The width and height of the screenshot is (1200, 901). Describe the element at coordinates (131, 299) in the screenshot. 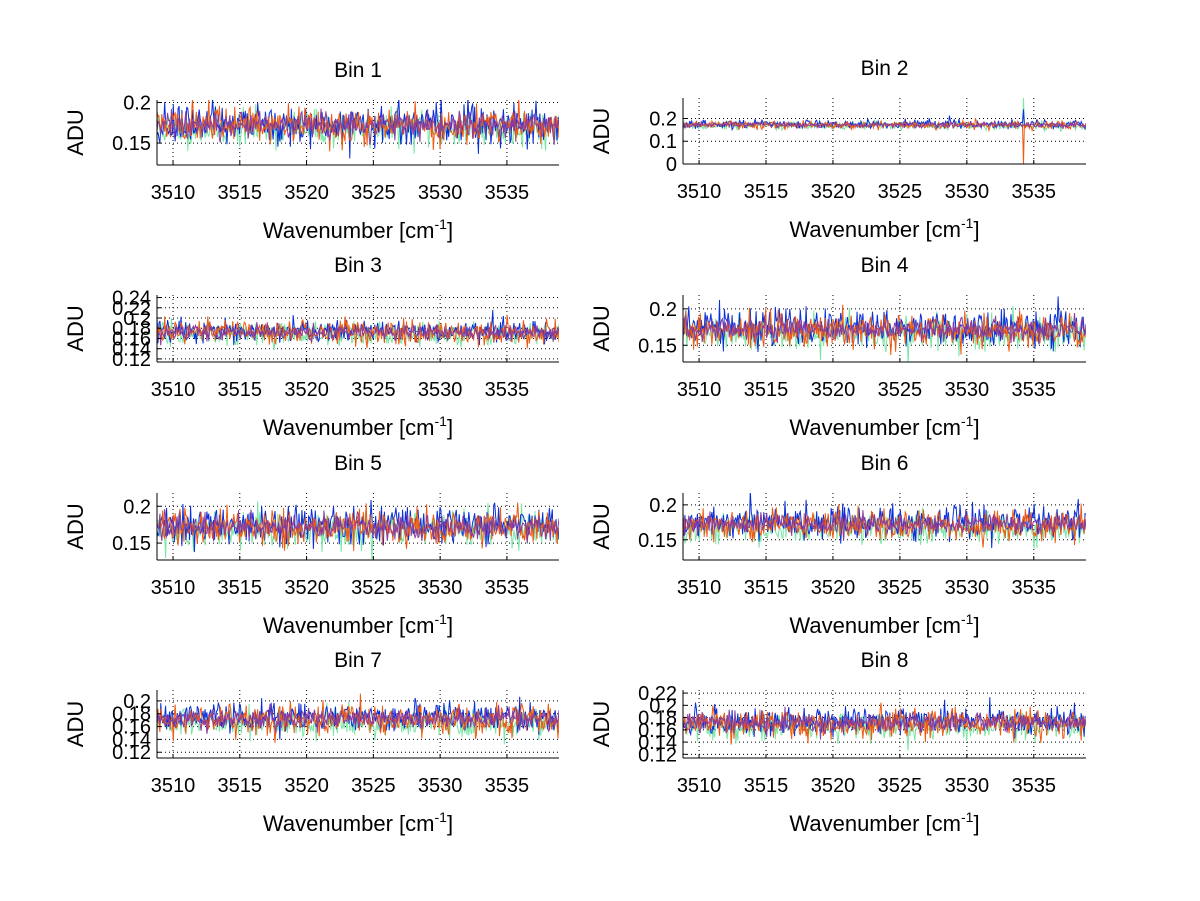

I see `y-tick-label: 0.24` at that location.